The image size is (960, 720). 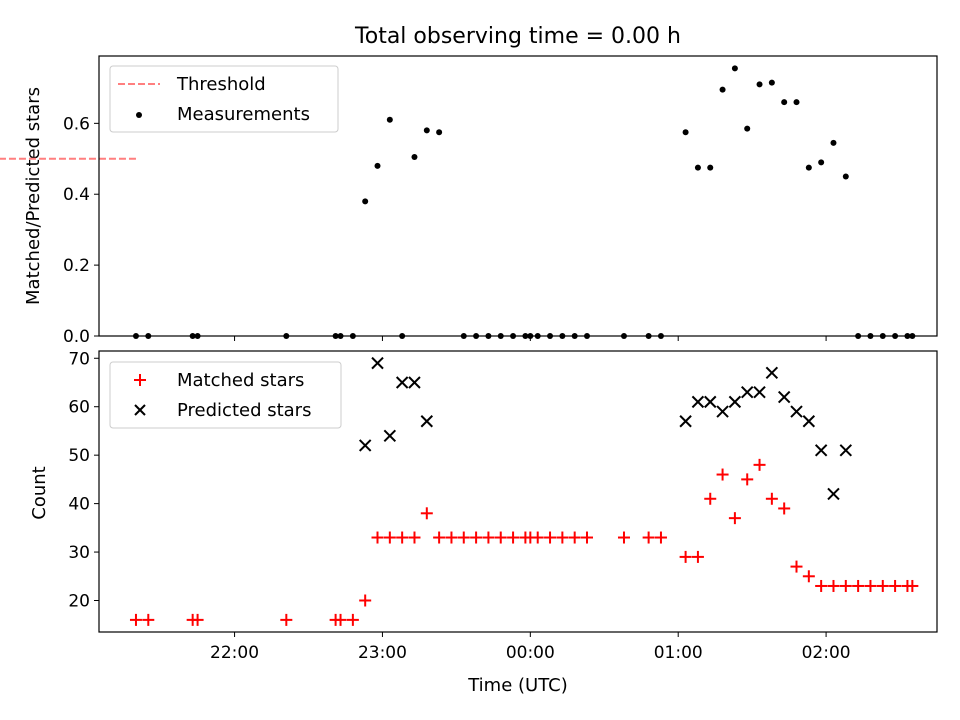 I want to click on legend-label-predicted: Predicted stars, so click(x=244, y=410).